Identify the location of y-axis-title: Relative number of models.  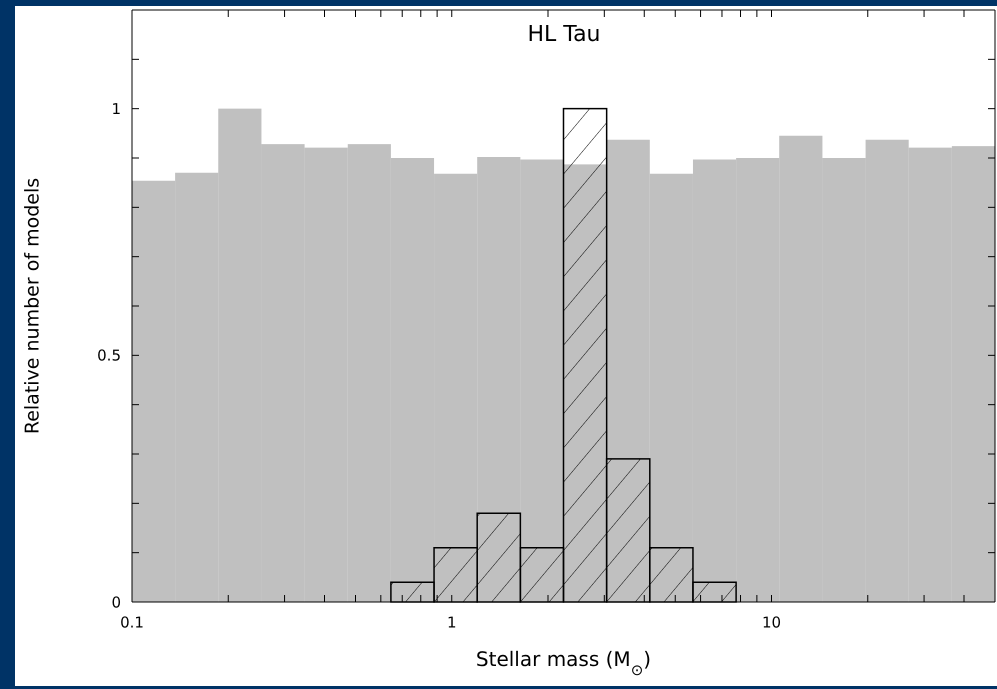
(33, 306).